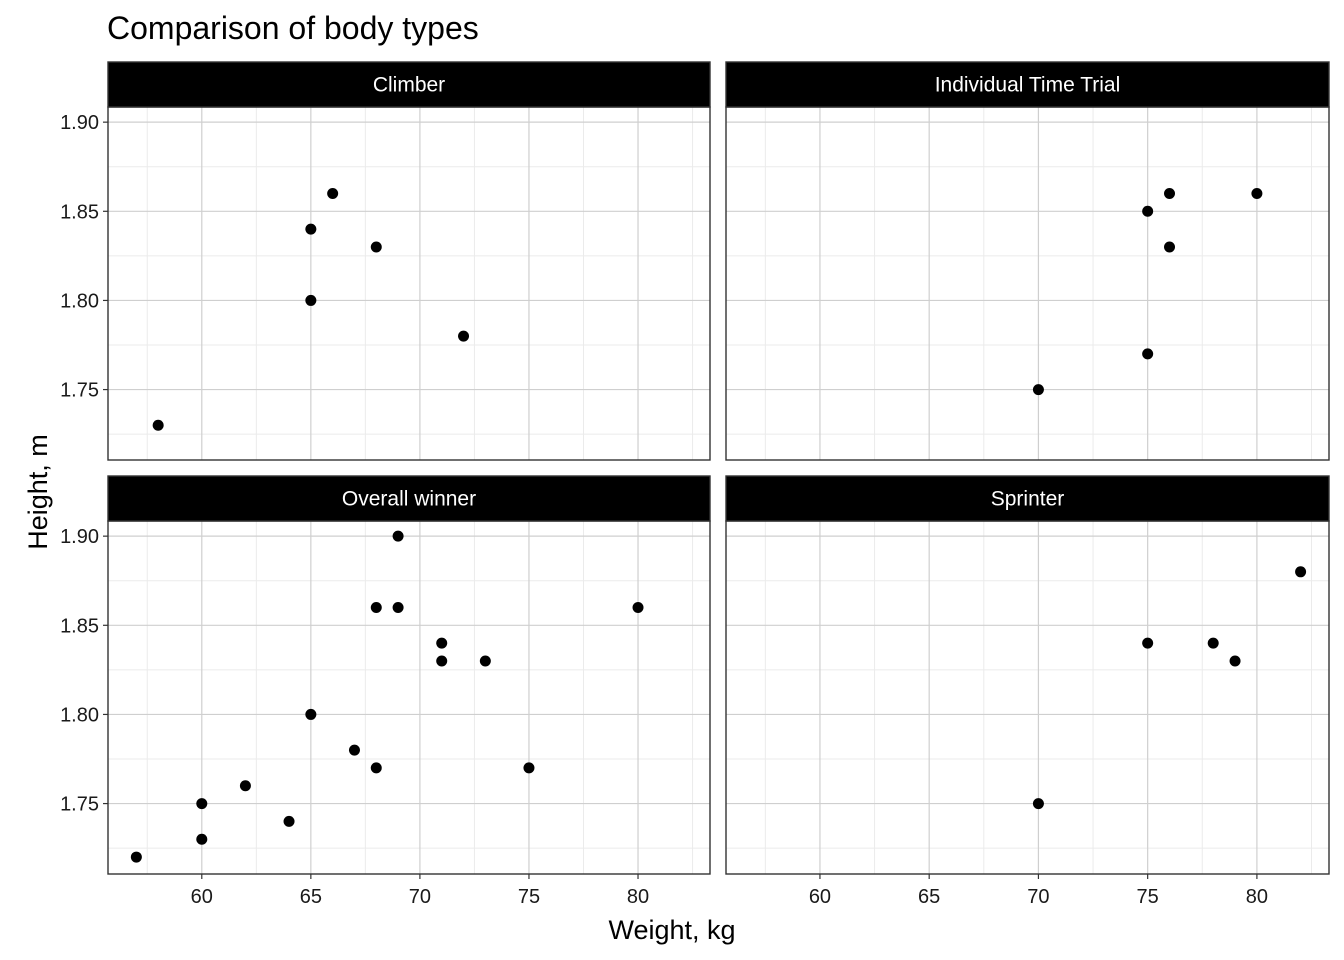  Describe the element at coordinates (293, 28) in the screenshot. I see `chart-title: Comparison of body types` at that location.